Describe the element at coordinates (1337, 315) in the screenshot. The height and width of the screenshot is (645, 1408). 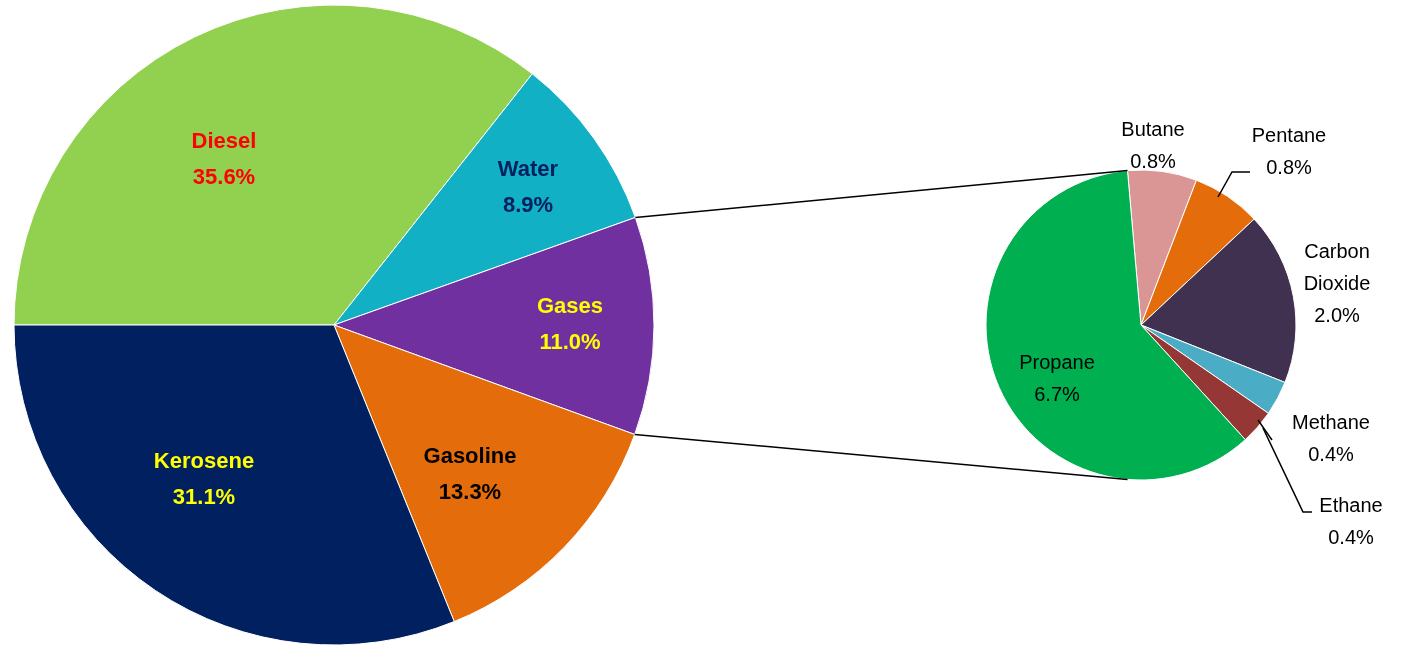
I see `data-label: 2.0%` at that location.